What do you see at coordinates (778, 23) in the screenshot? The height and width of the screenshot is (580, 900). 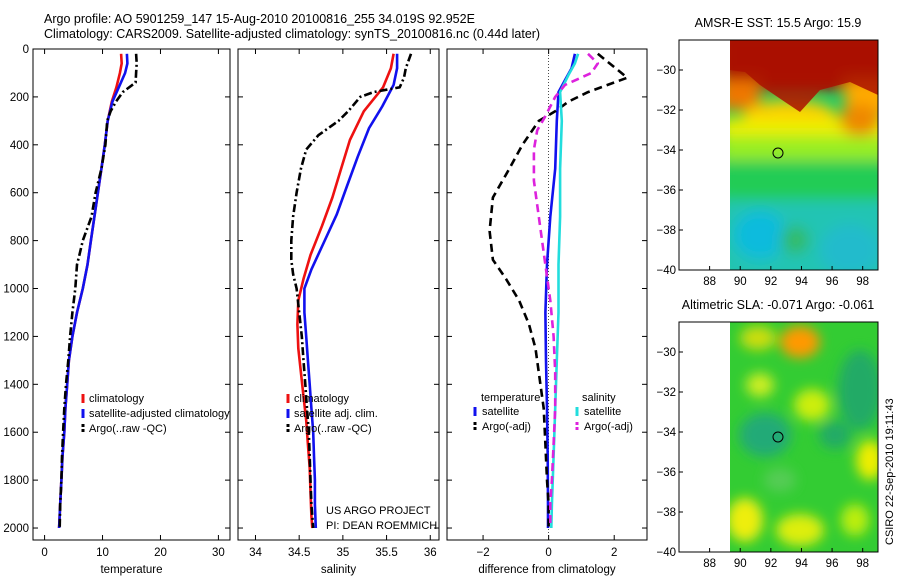 I see `sst-map-title: AMSR-E SST: 15.5 Argo: 15.9` at bounding box center [778, 23].